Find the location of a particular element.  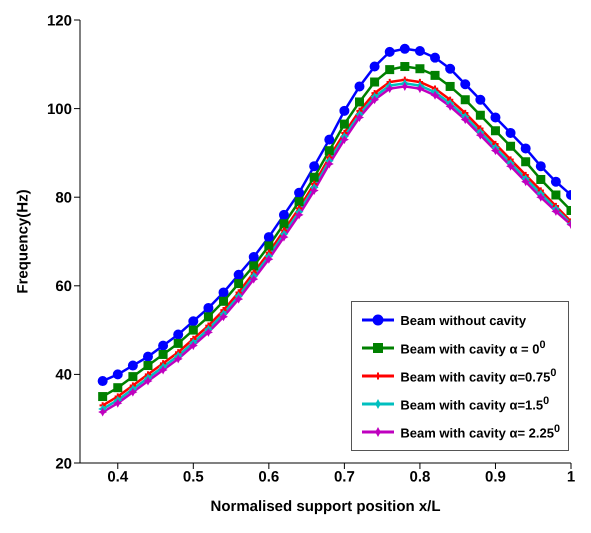

y-tick-label: 20 is located at coordinates (63, 463).